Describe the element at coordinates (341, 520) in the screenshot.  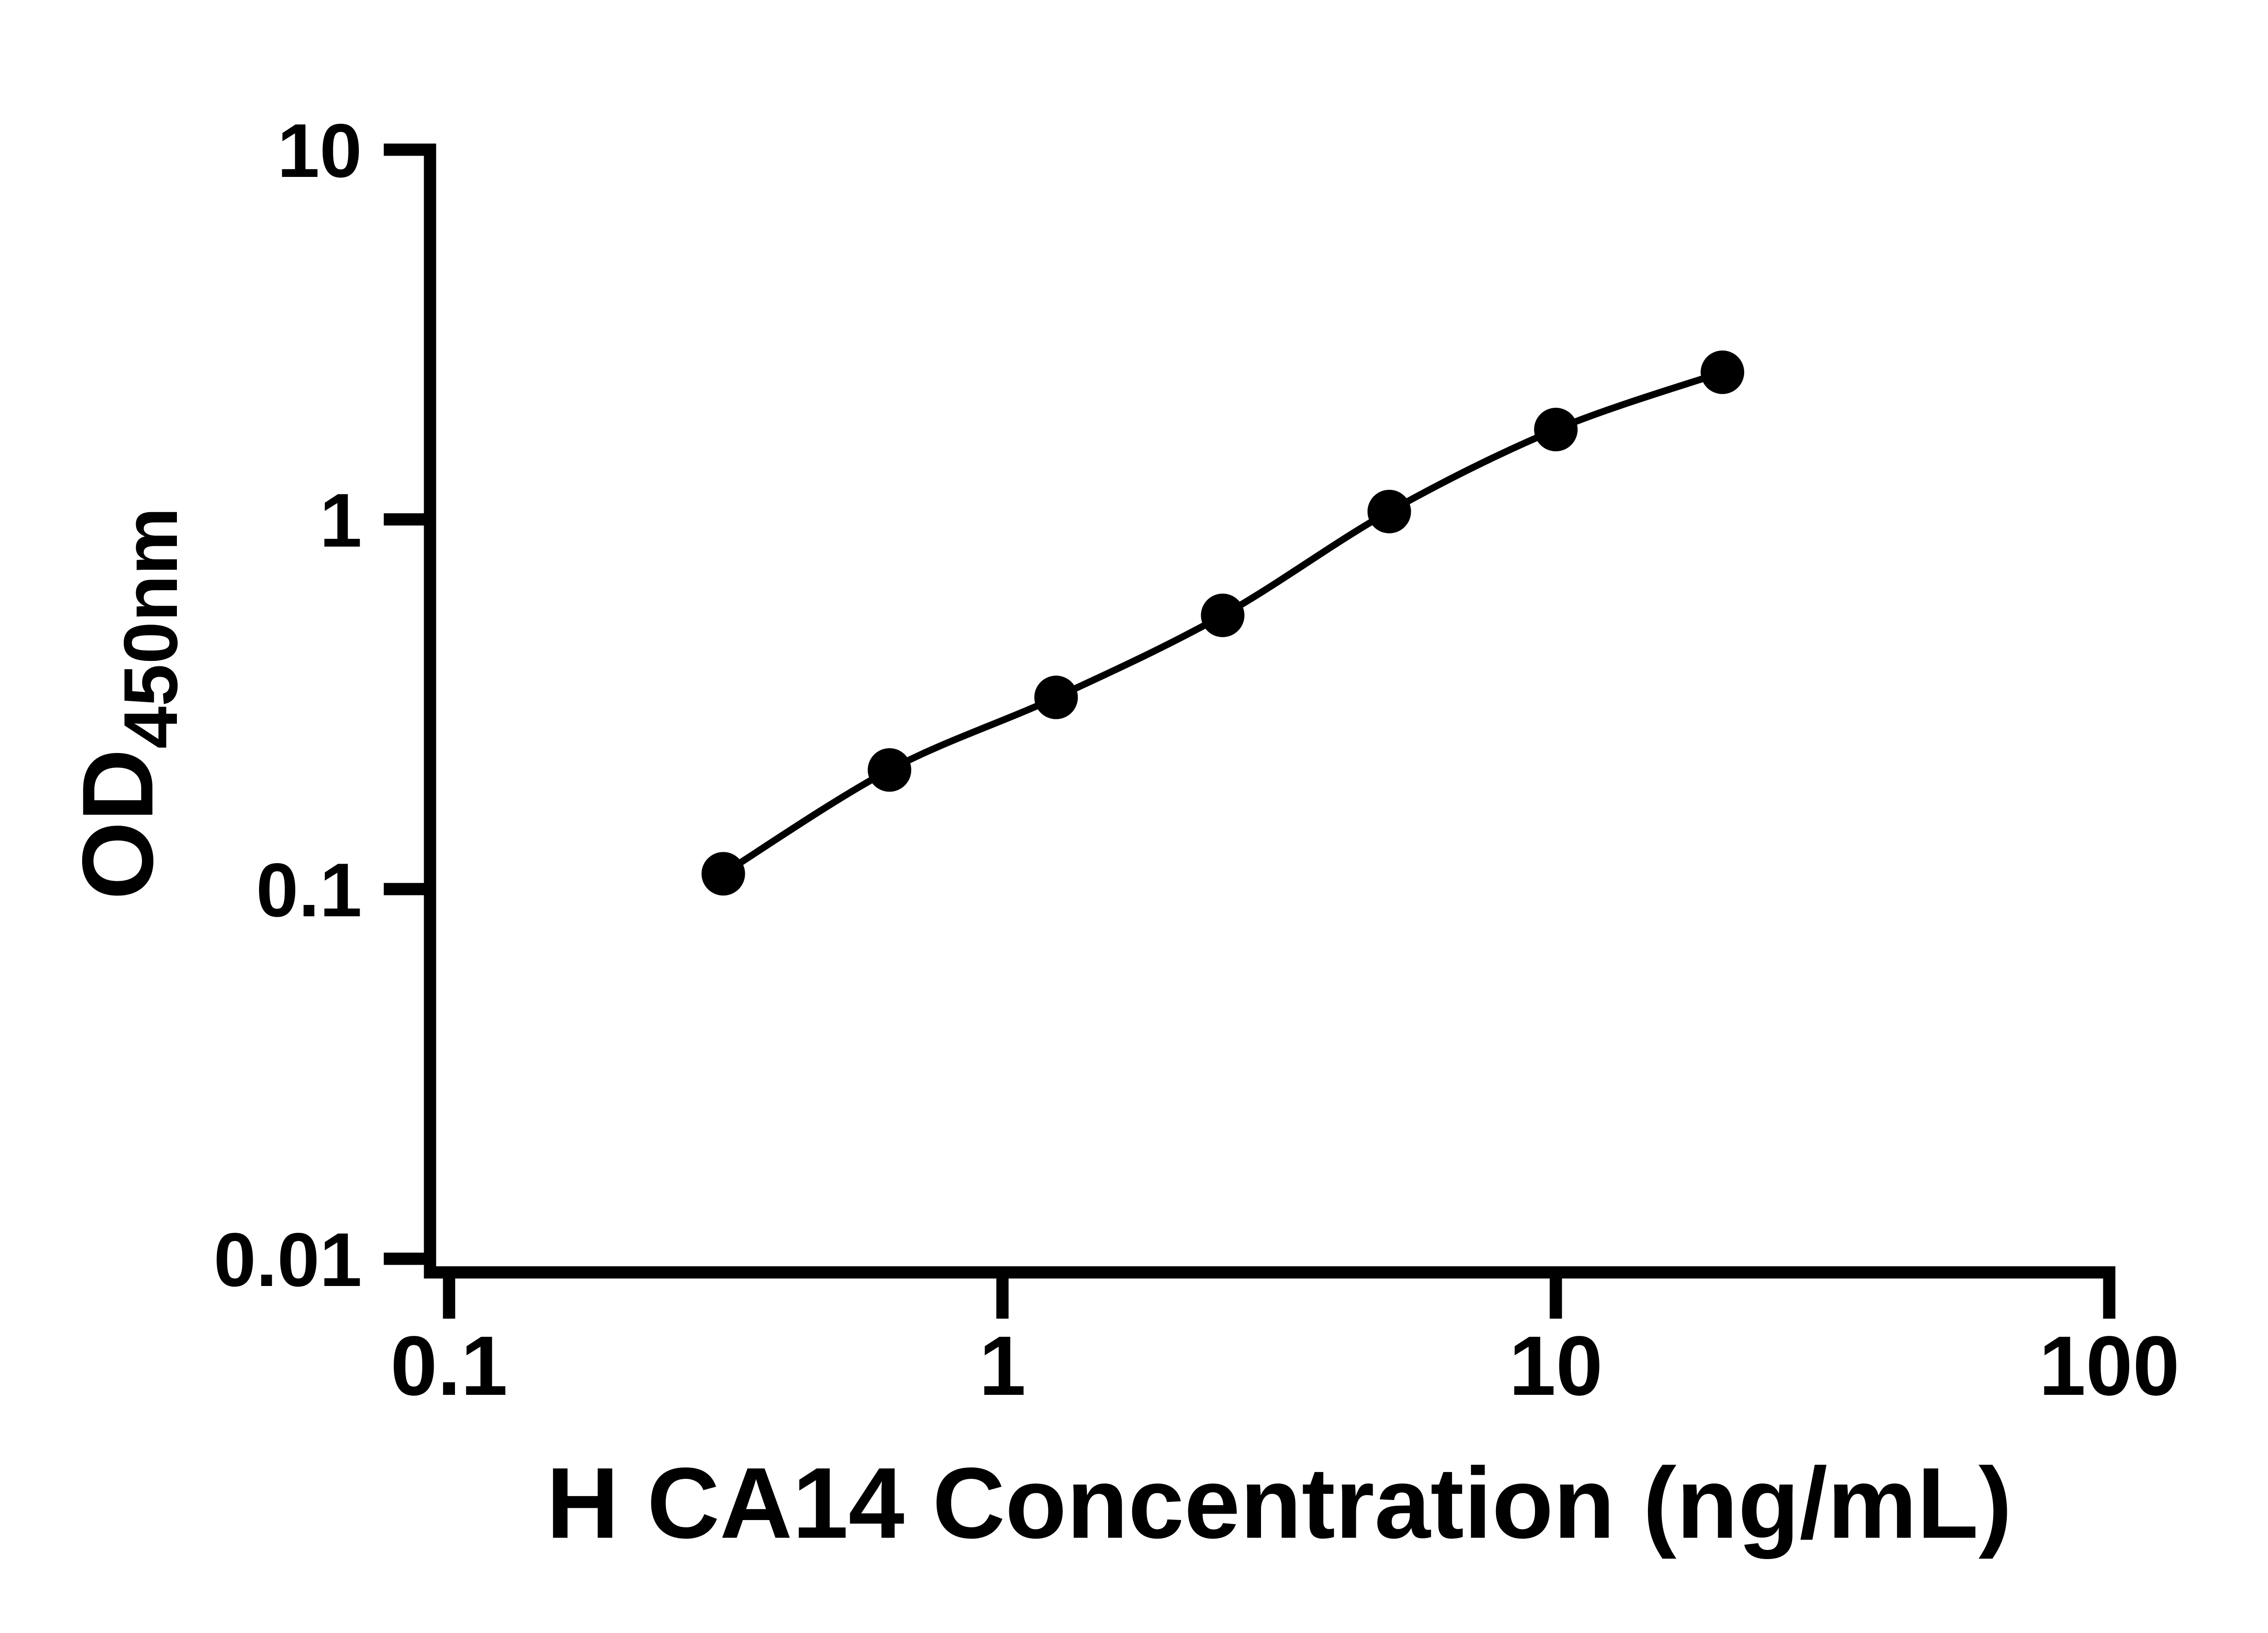
I see `y-tick-label: 1` at that location.